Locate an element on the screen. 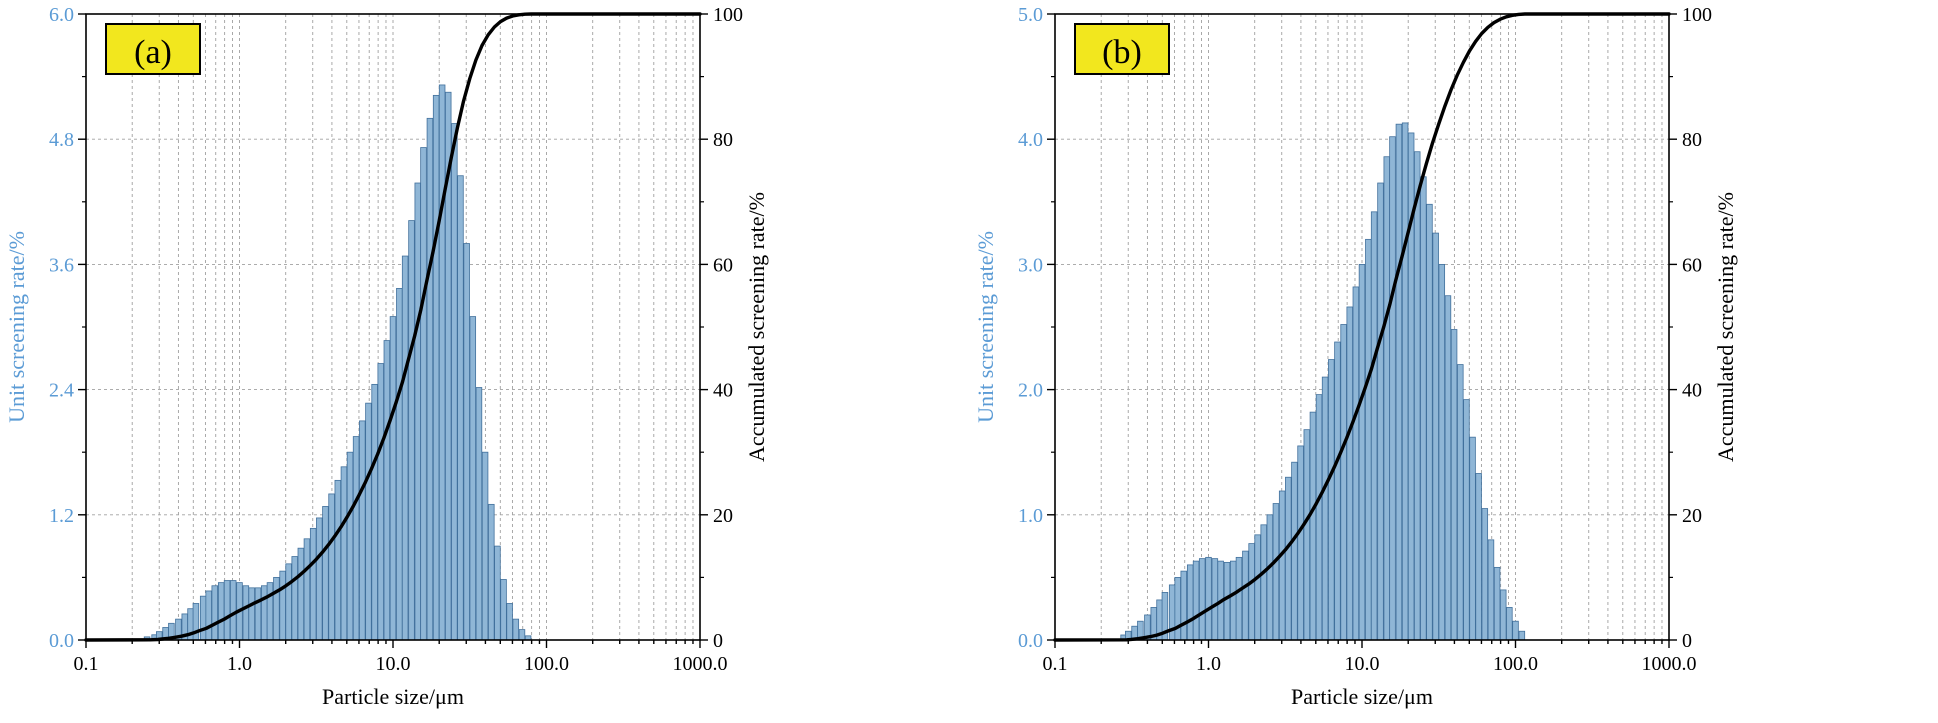  svg-text: (a) is located at coordinates (153, 52).